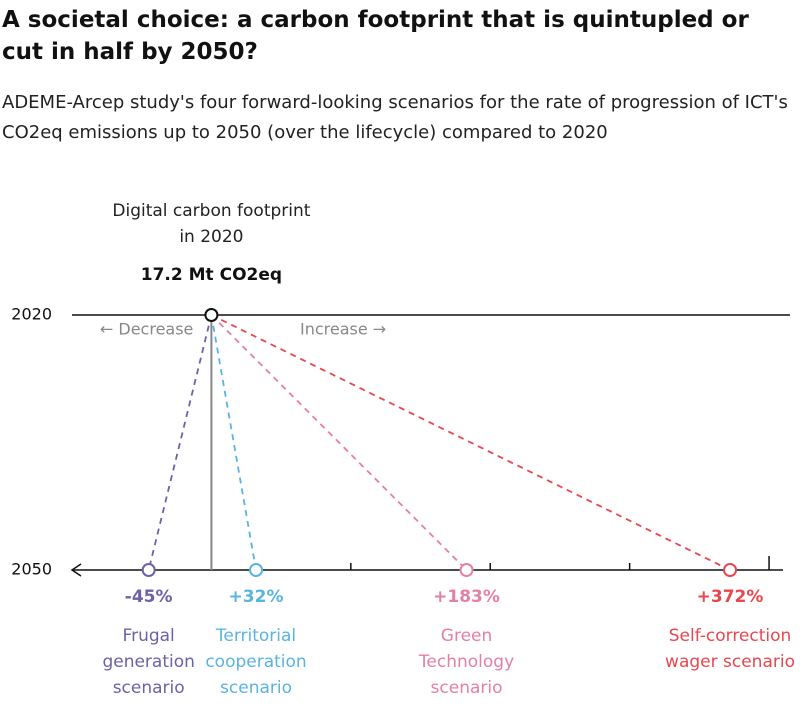 The image size is (802, 714). What do you see at coordinates (148, 597) in the screenshot?
I see `value-label: -45%` at bounding box center [148, 597].